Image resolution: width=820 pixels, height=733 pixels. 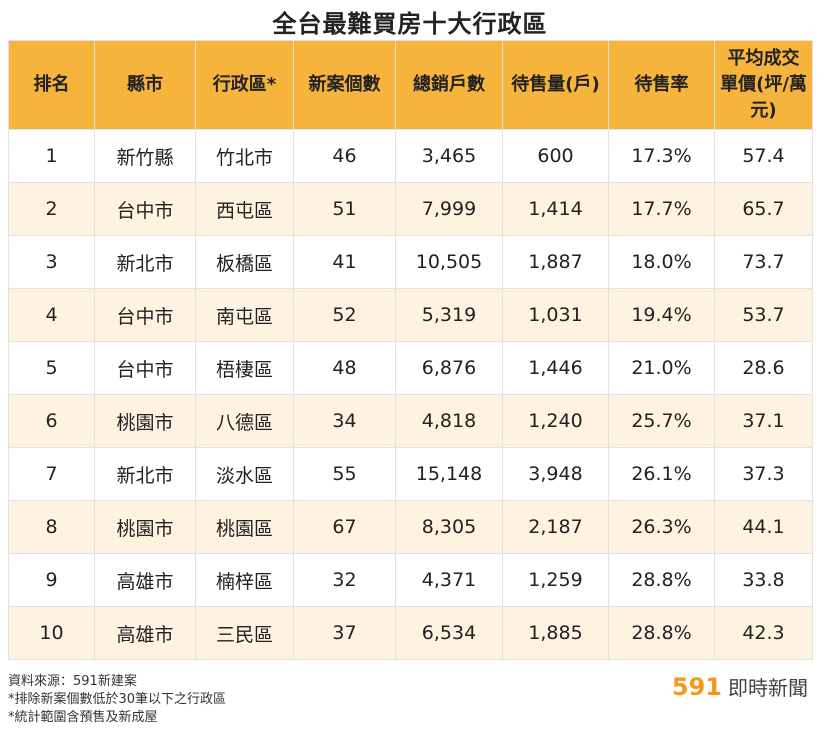 I want to click on rank-cell: 8, so click(x=51, y=527).